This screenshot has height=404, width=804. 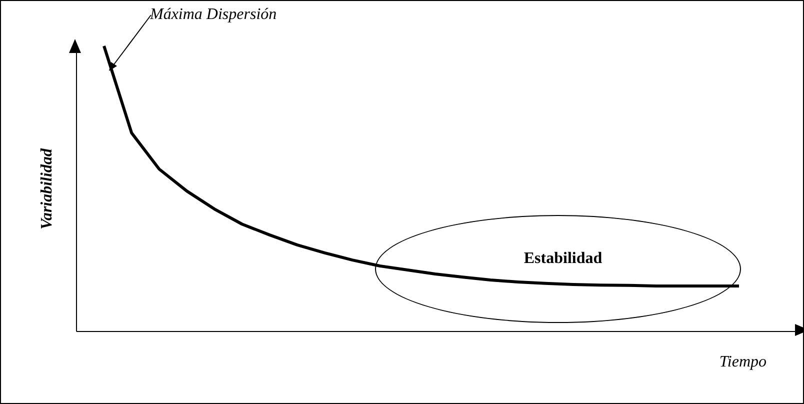 What do you see at coordinates (742, 362) in the screenshot?
I see `x-axis-title: Tiempo` at bounding box center [742, 362].